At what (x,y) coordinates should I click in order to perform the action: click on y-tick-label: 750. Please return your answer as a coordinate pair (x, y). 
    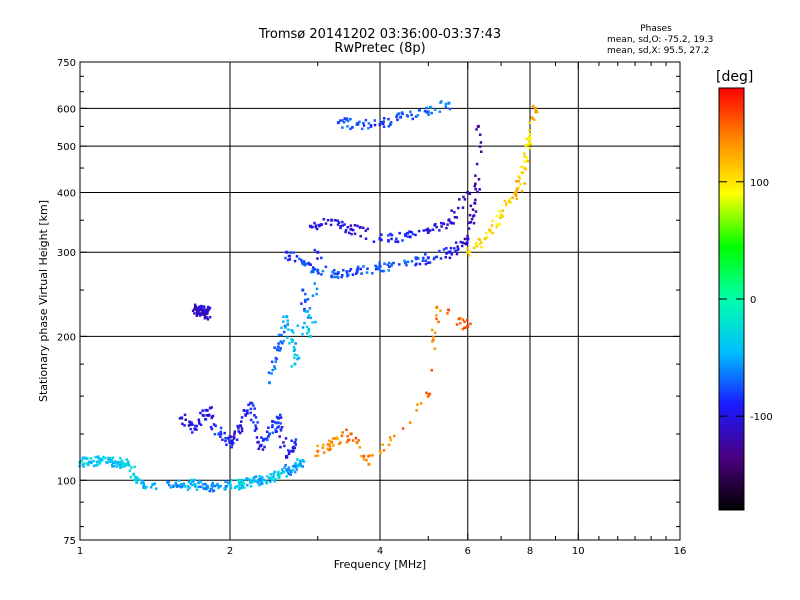
    Looking at the image, I should click on (66, 63).